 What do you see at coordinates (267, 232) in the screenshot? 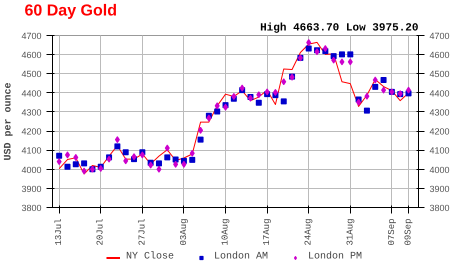
I see `x-tick-label: 17Aug` at bounding box center [267, 232].